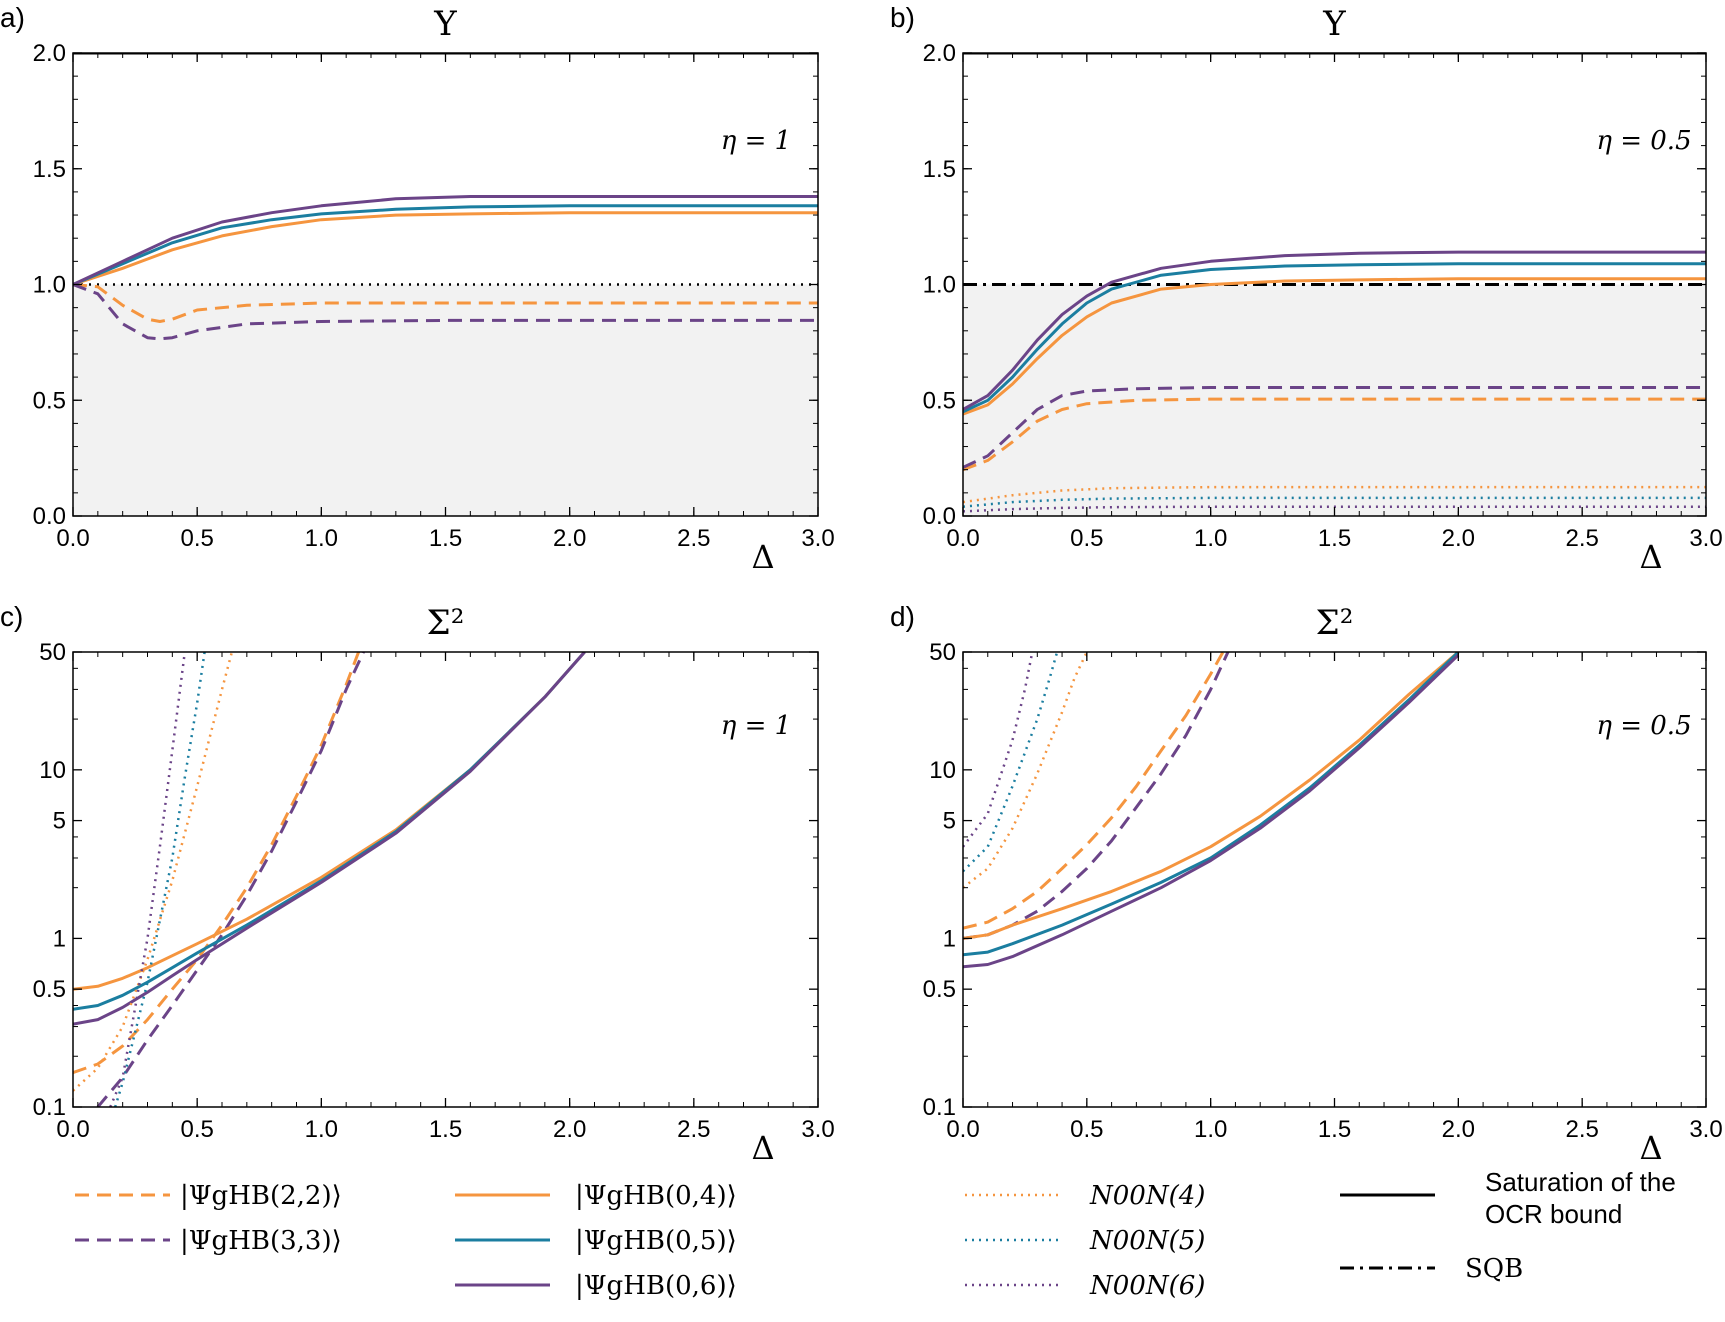 This screenshot has height=1322, width=1725. I want to click on panel-label: a), so click(12, 17).